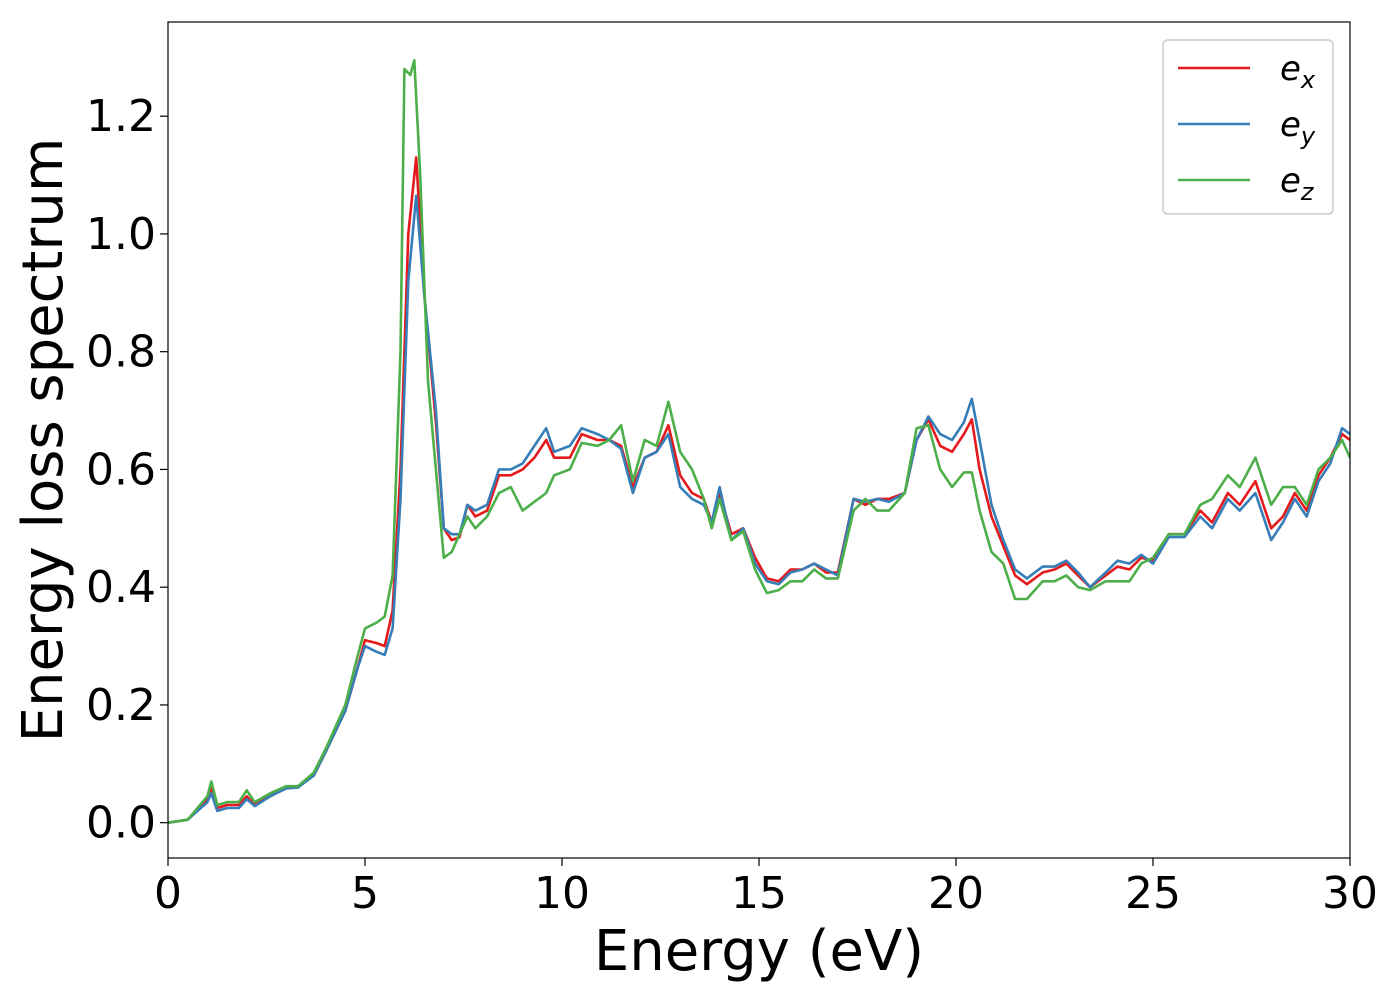 This screenshot has width=1400, height=1000. I want to click on y-tick-label: 0.6, so click(121, 469).